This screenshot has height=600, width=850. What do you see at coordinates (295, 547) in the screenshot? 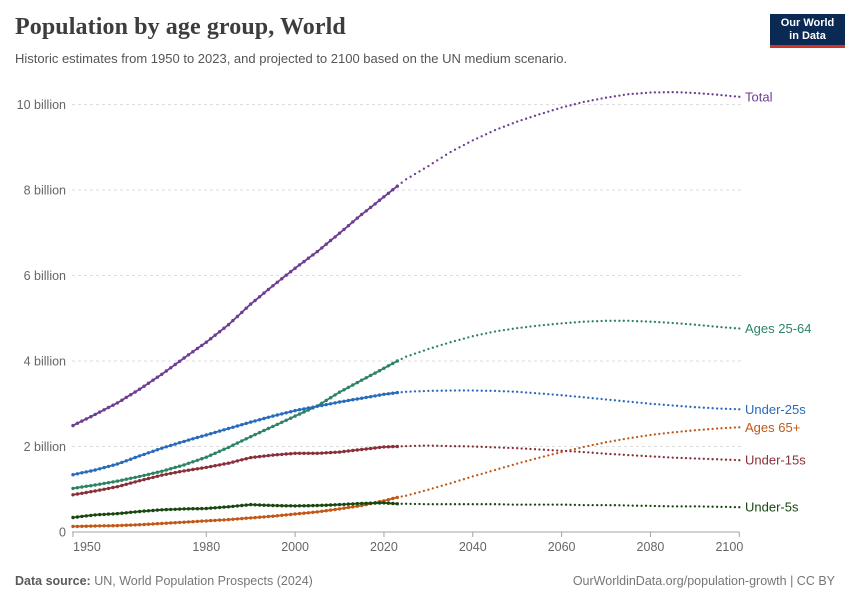
I see `x-tick-label: 2000` at bounding box center [295, 547].